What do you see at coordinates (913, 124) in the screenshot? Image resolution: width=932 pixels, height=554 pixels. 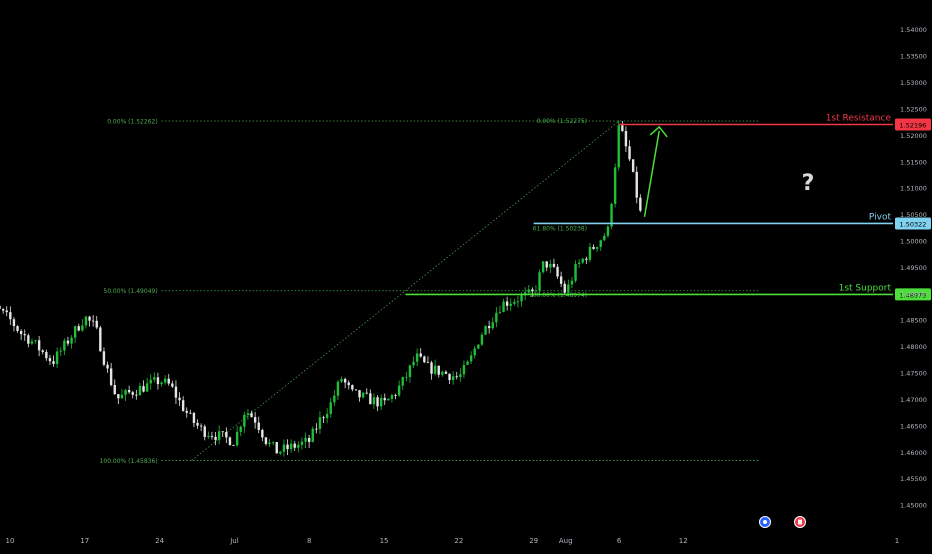 I see `level-price-tag` at bounding box center [913, 124].